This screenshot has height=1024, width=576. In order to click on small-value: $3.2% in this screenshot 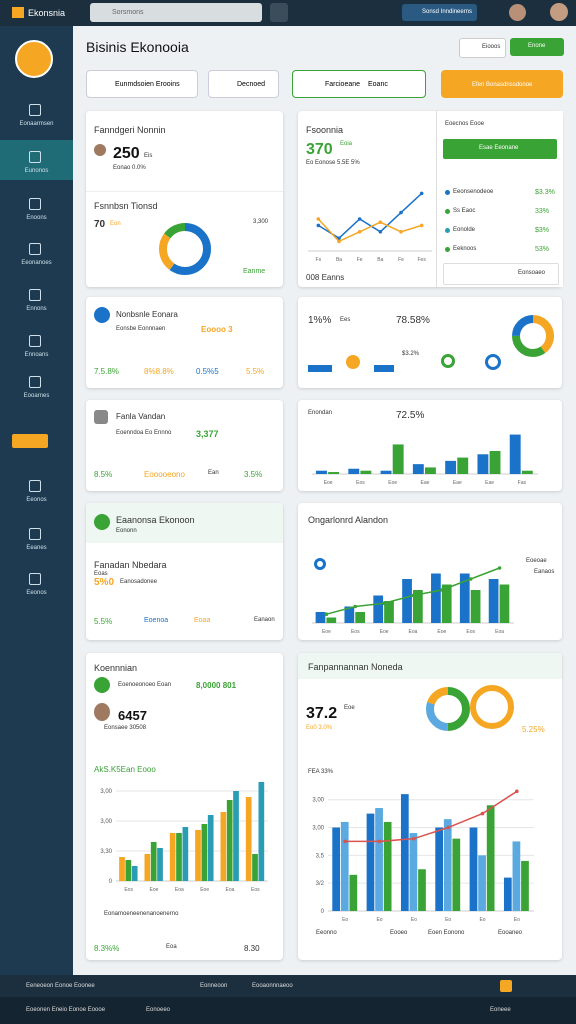, I will do `click(411, 354)`.